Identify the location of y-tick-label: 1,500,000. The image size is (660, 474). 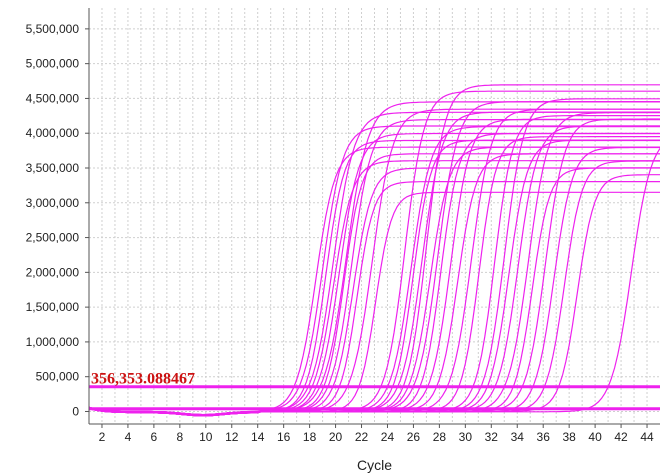
(53, 307).